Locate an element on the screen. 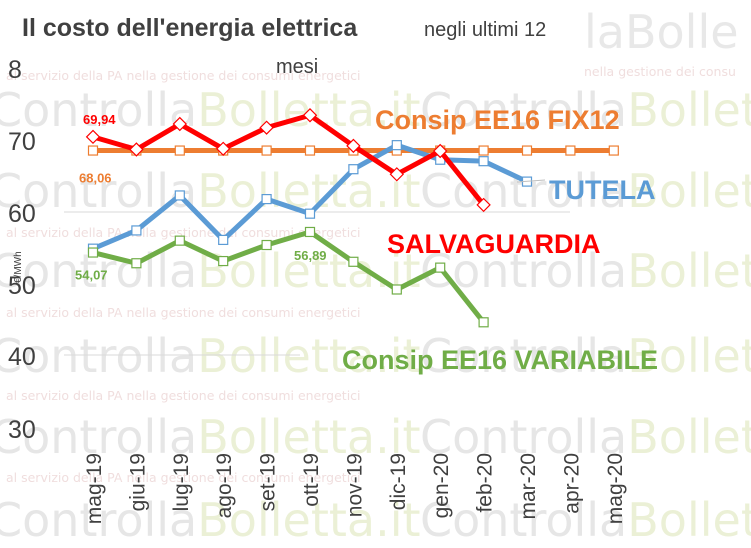 The image size is (751, 548). y-tick-label: 8 is located at coordinates (15, 70).